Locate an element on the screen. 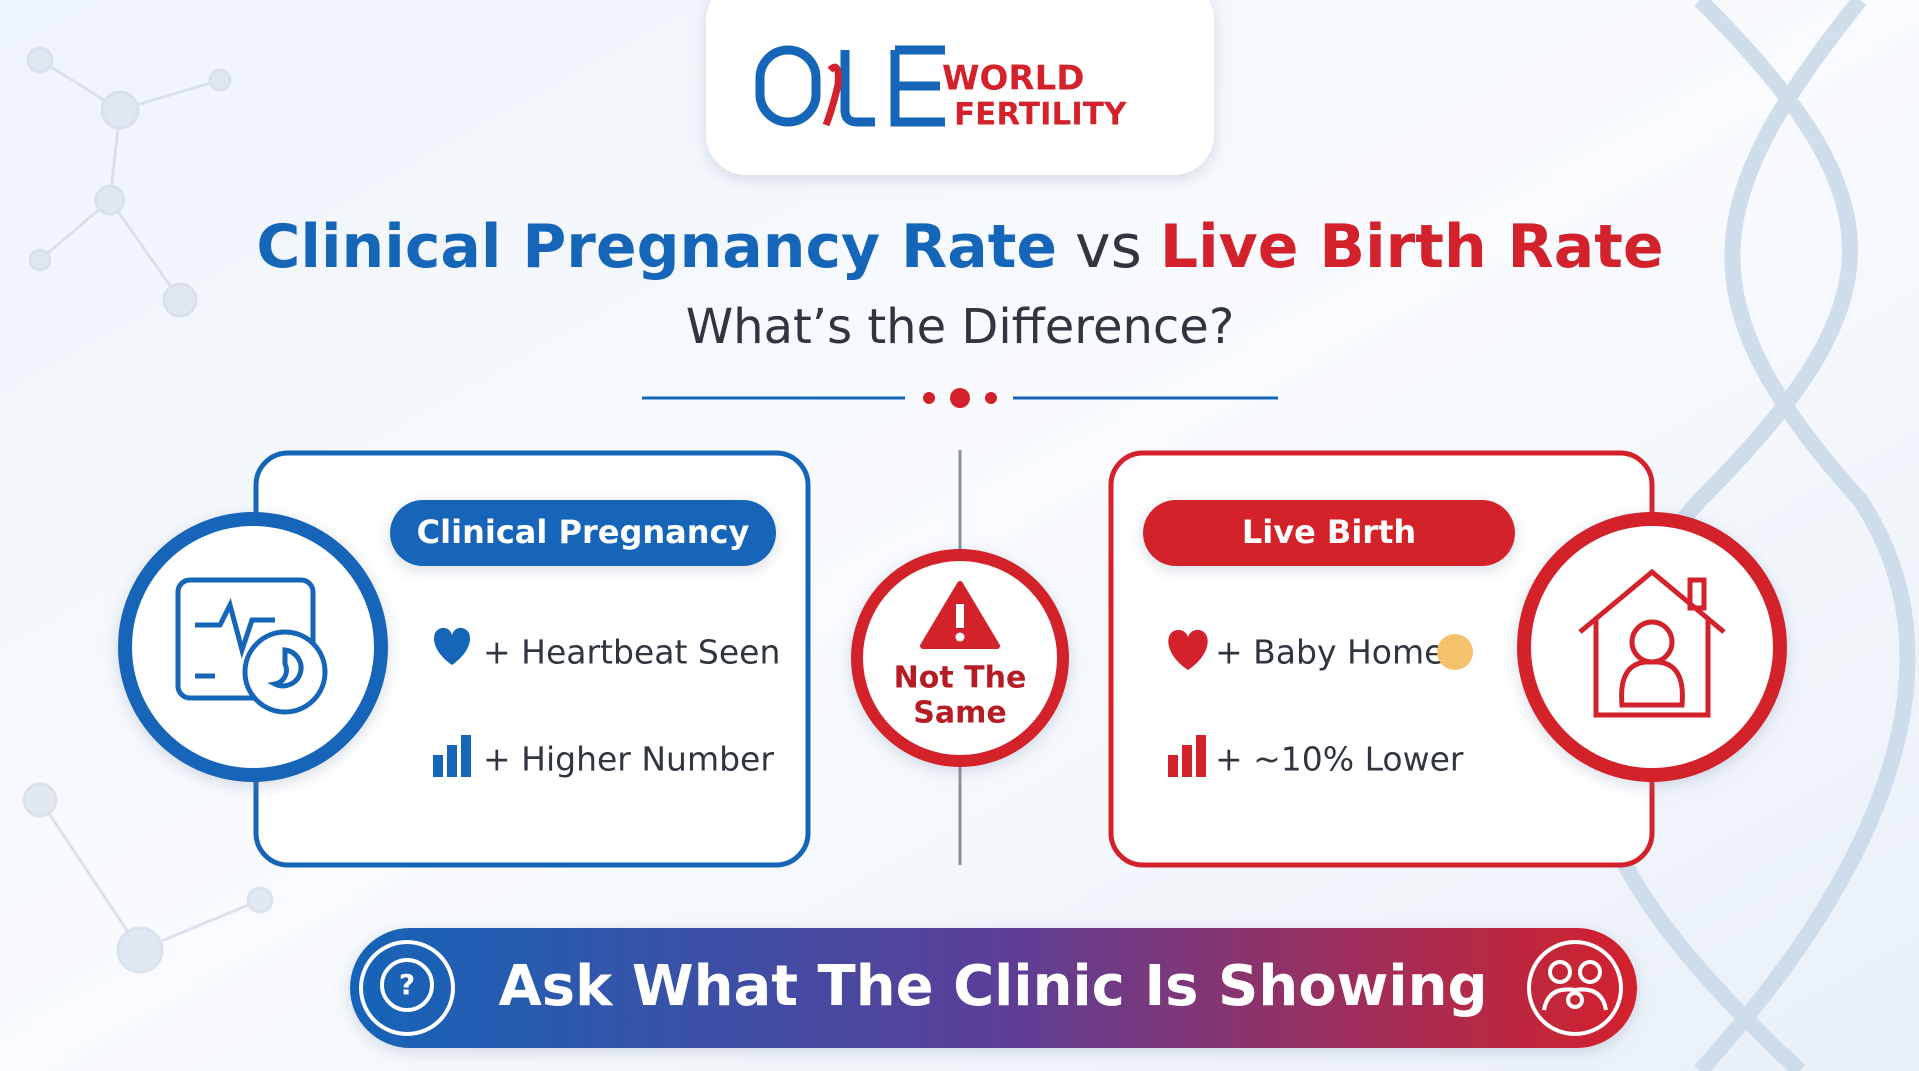  monitor-icon is located at coordinates (251, 646).